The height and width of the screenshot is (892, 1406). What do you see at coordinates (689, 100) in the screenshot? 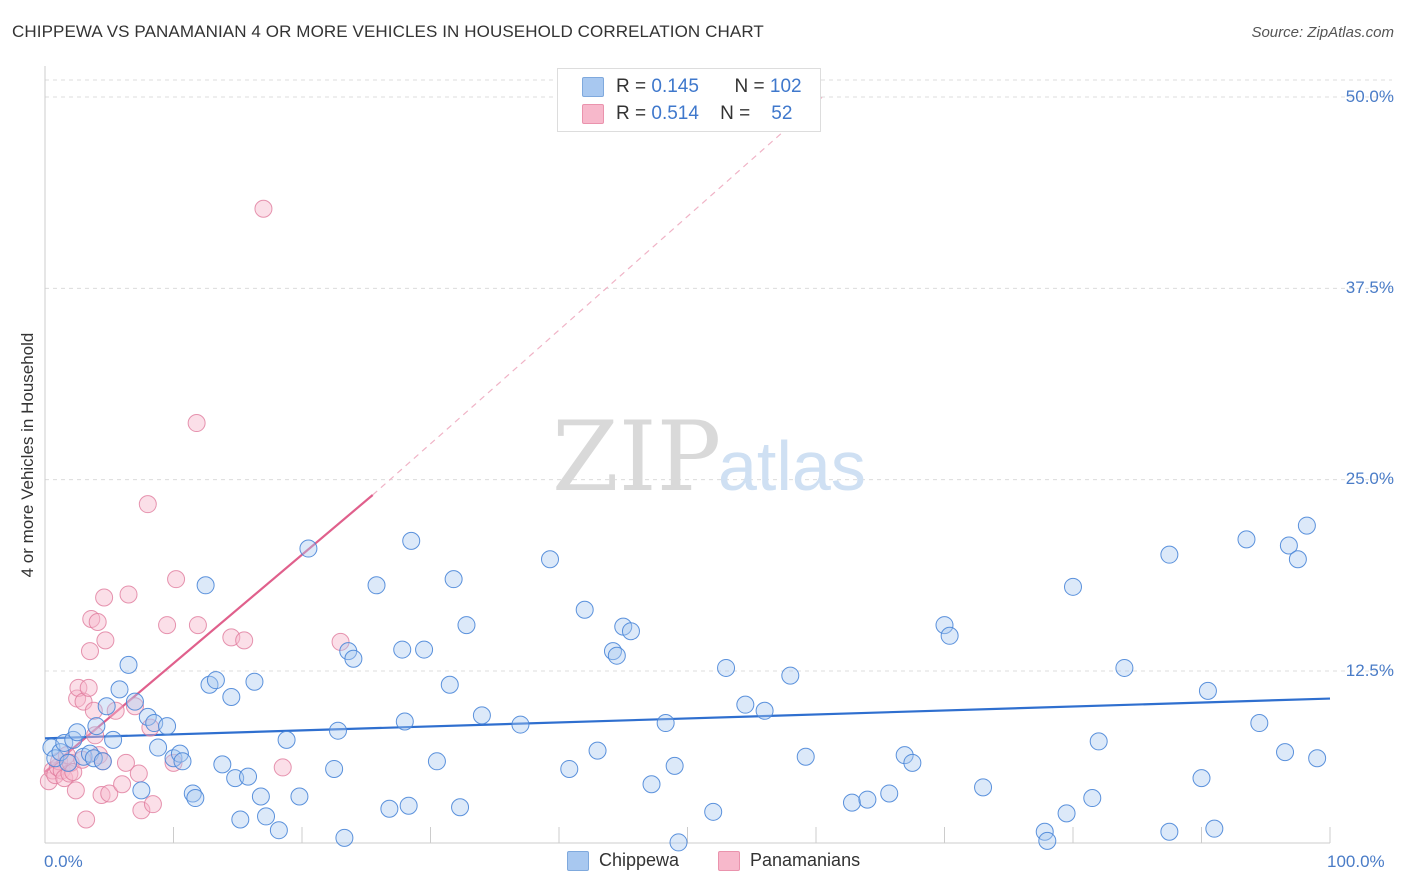
I see `stats-legend: R = 0.145 N = 102 R = 0.514 N = 52` at bounding box center [689, 100].